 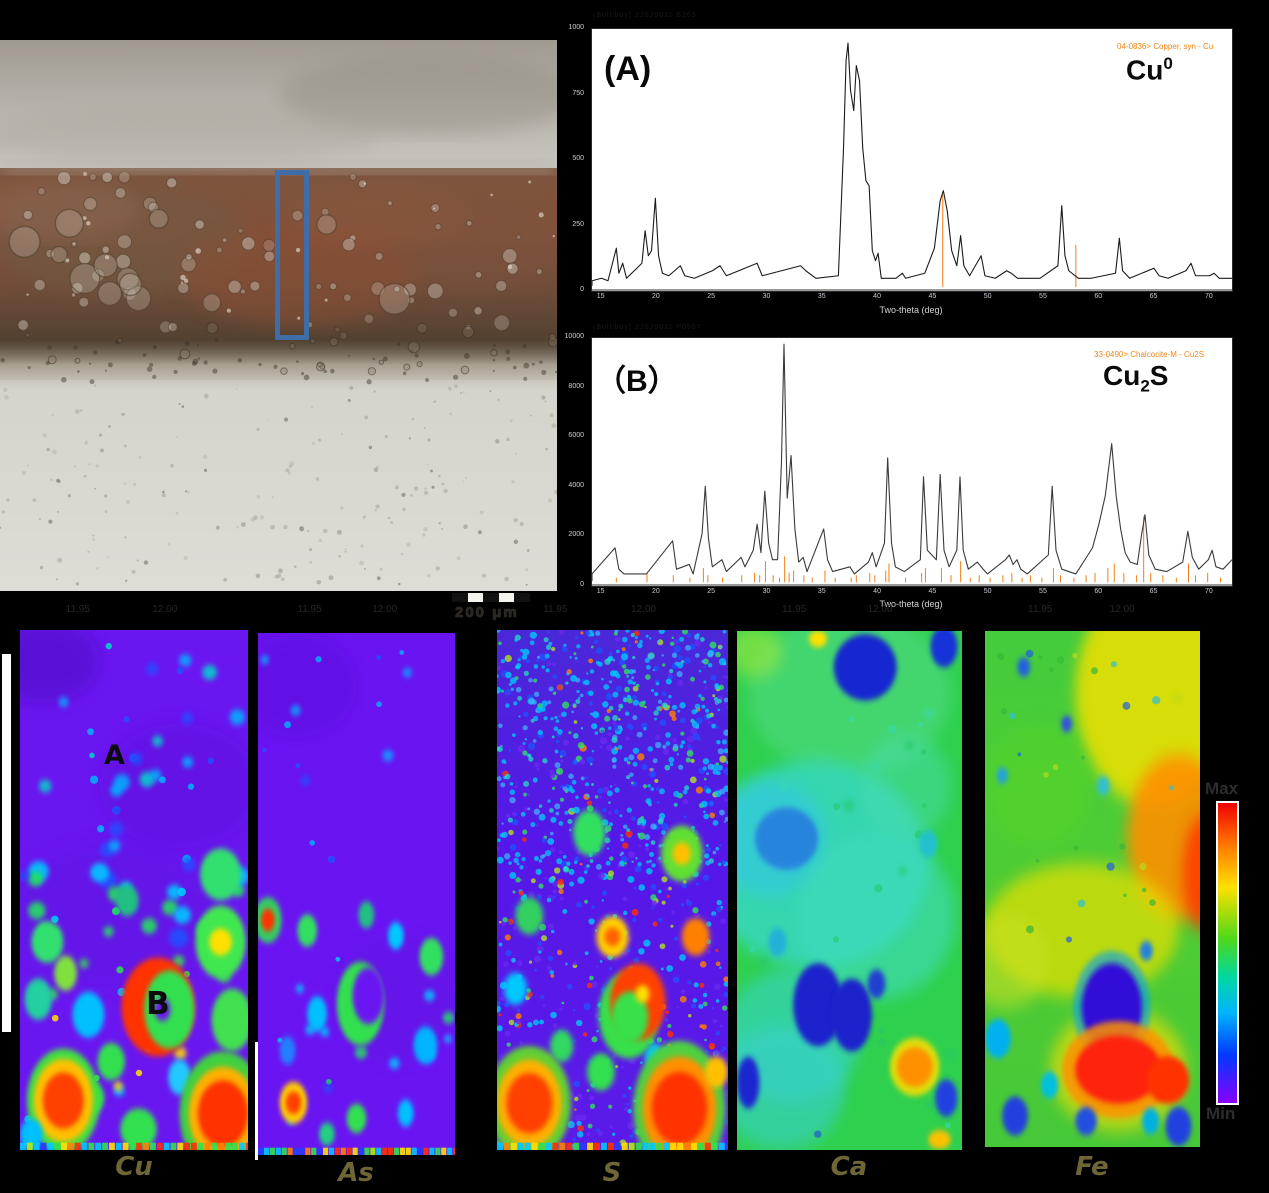 What do you see at coordinates (1222, 788) in the screenshot?
I see `colorbar-max-label: Max` at bounding box center [1222, 788].